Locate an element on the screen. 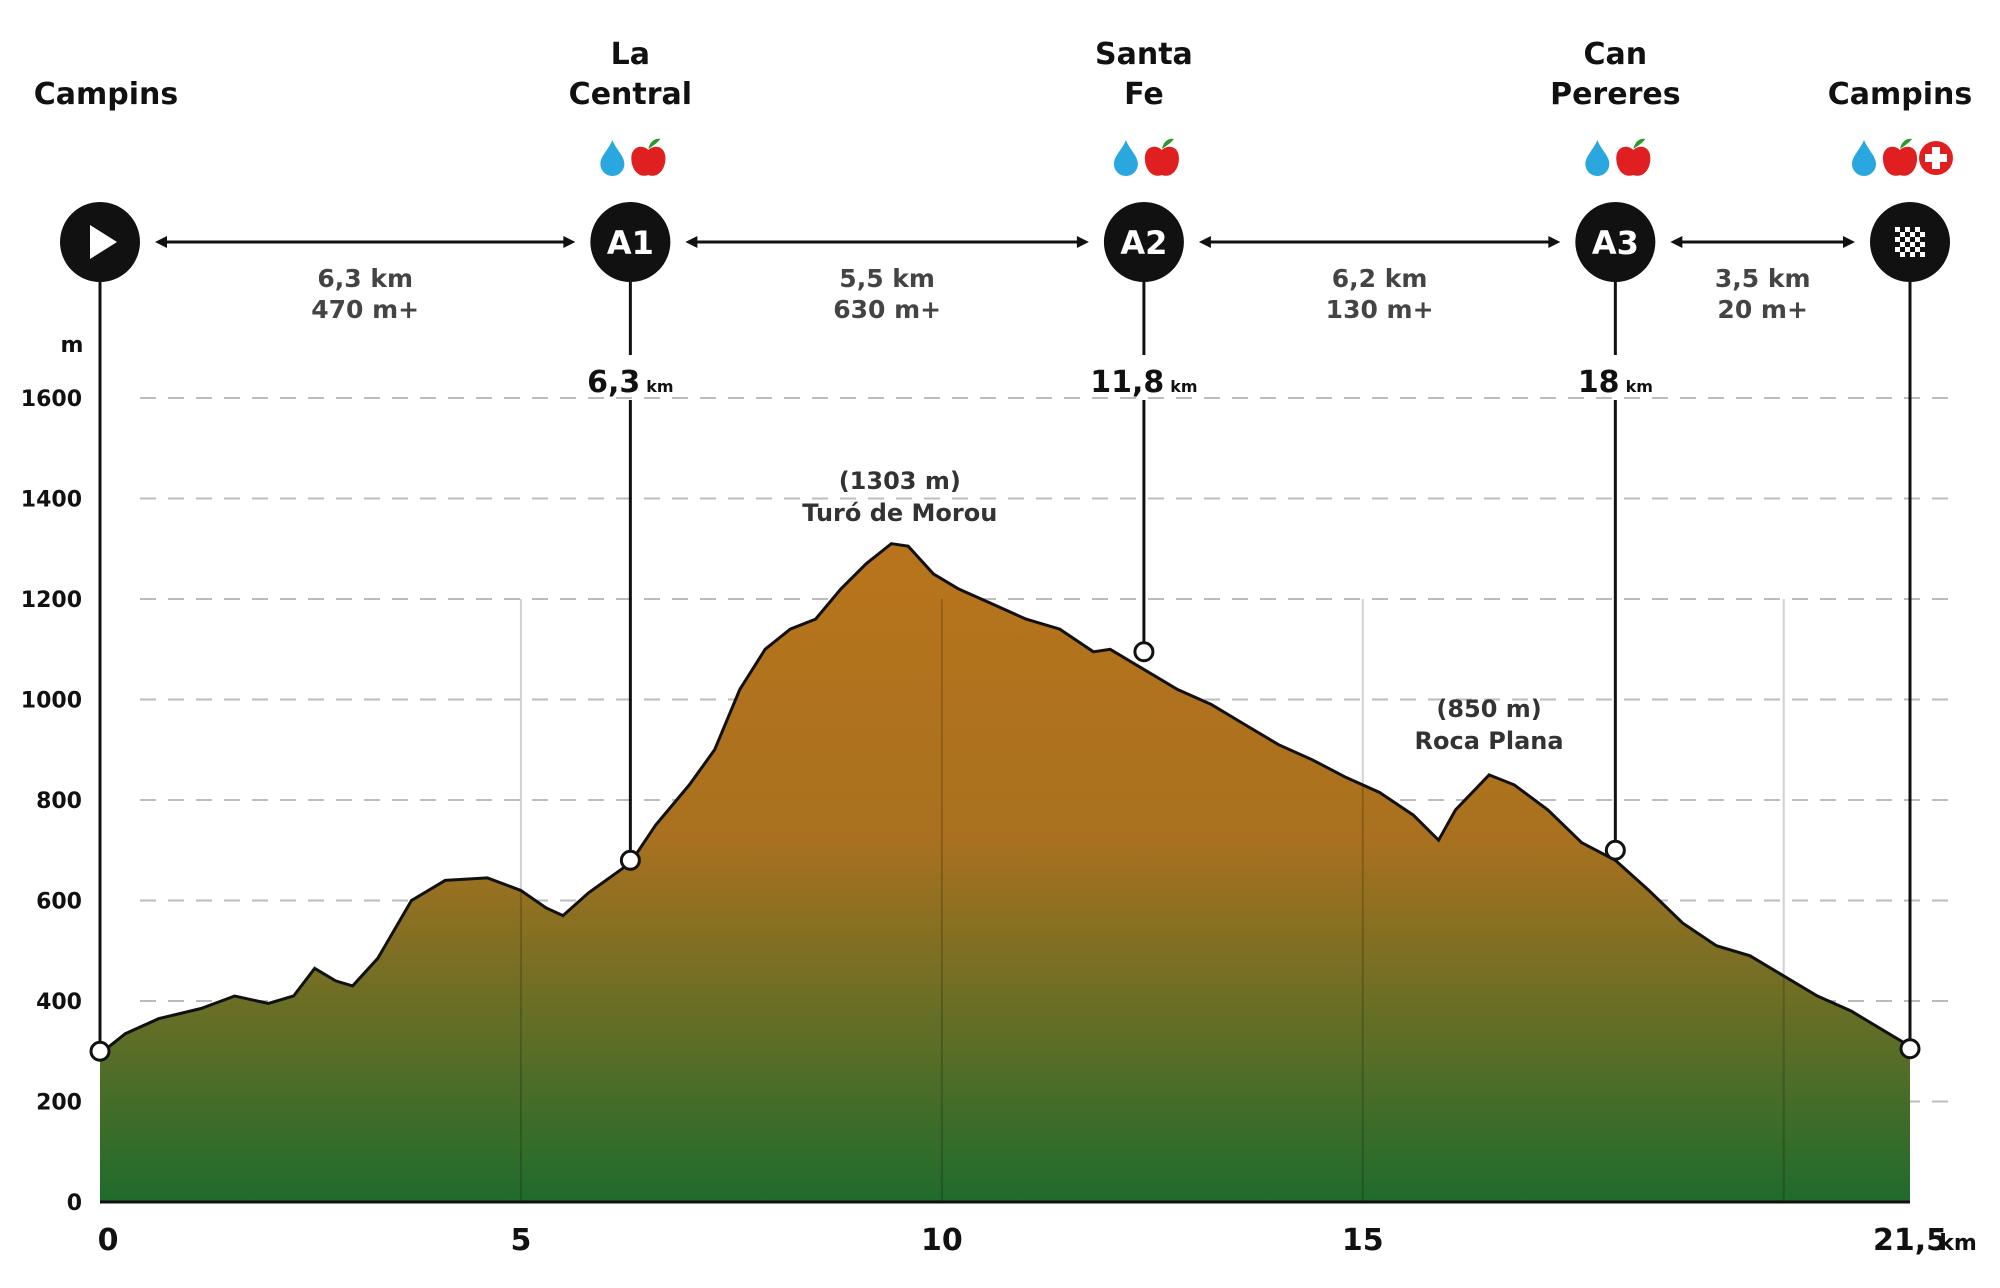  segment-distance: 5,5 km is located at coordinates (887, 278).